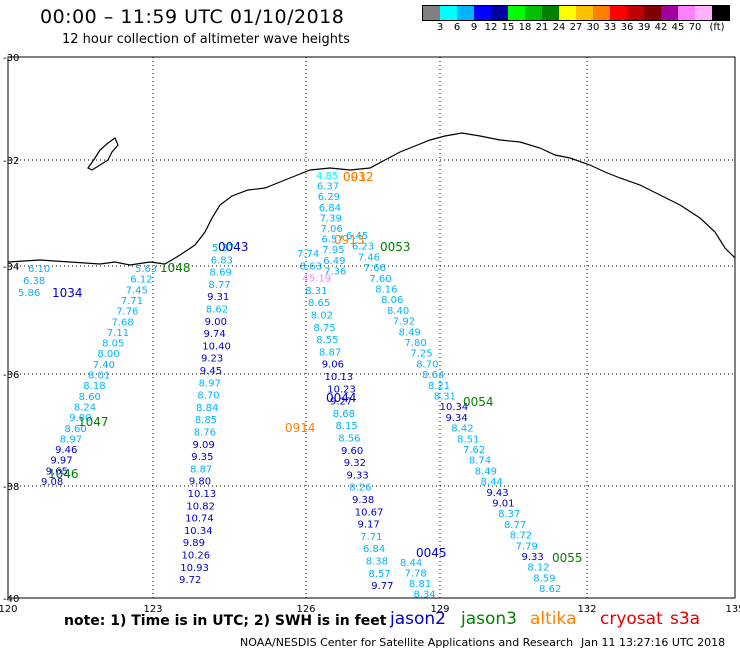 The width and height of the screenshot is (740, 650). I want to click on swh-value: 9.89, so click(194, 543).